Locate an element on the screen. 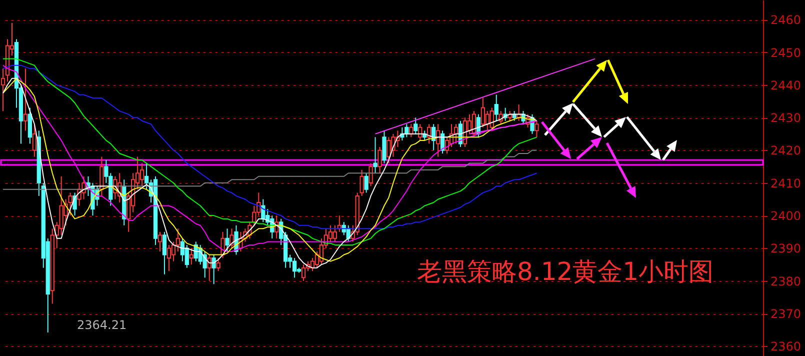 This screenshot has height=356, width=805. y-tick-label: 2410 is located at coordinates (786, 183).